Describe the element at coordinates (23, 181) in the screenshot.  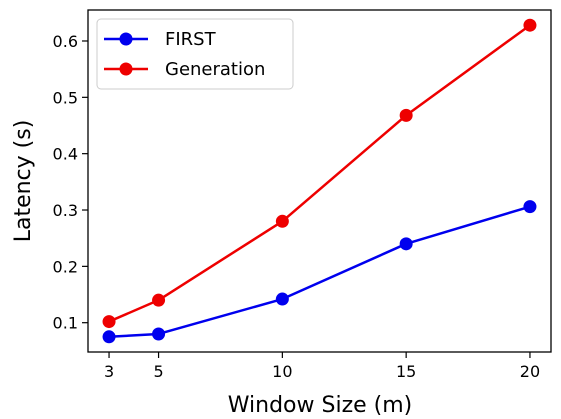
I see `y-axis-label: Latency (s)` at that location.